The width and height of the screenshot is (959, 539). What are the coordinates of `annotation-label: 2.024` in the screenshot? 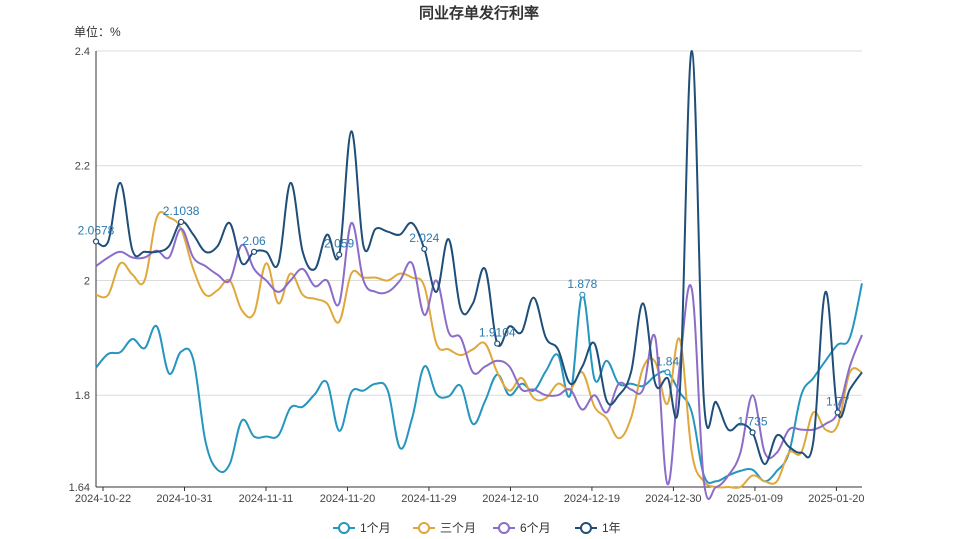 It's located at (424, 238).